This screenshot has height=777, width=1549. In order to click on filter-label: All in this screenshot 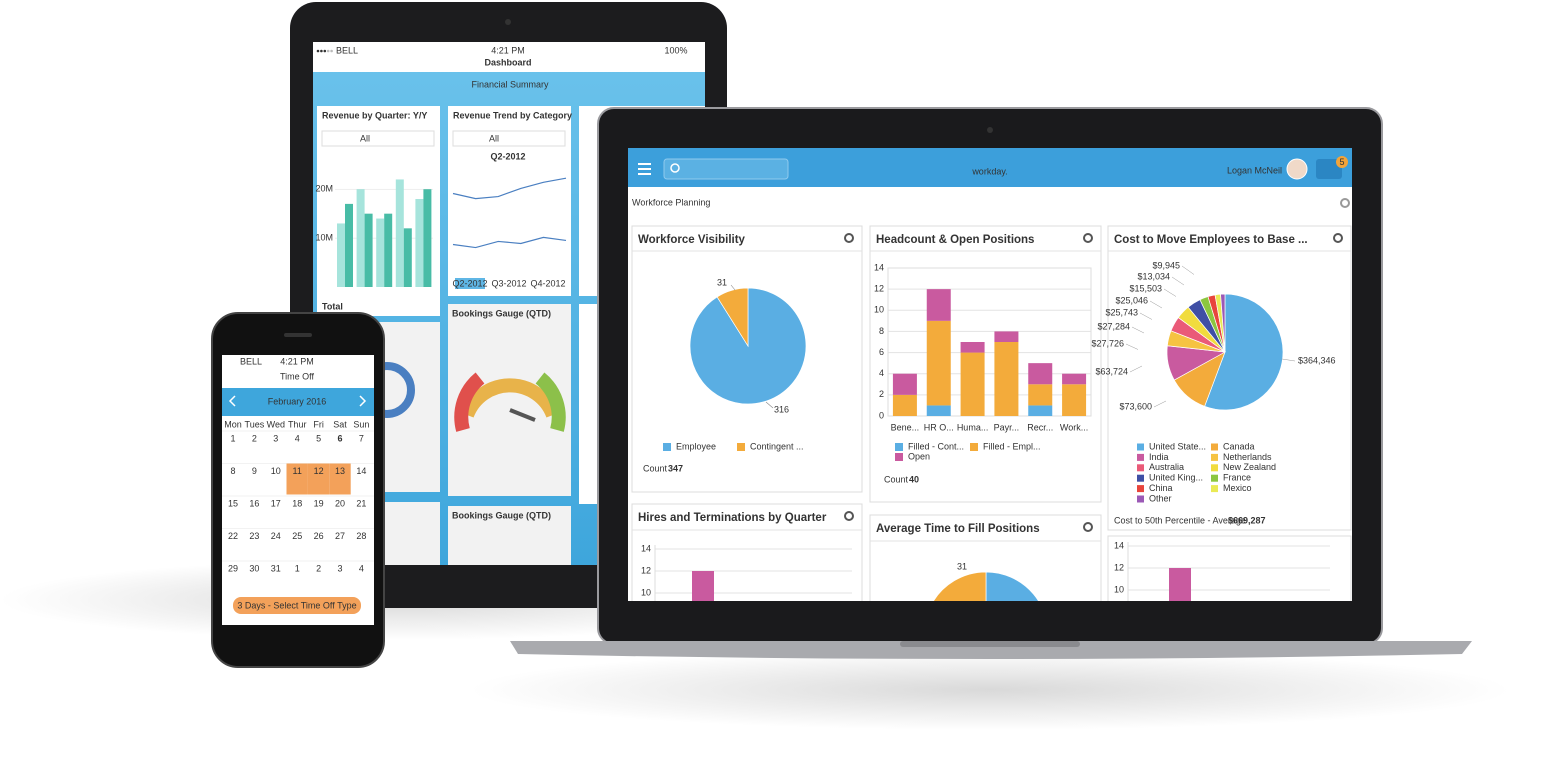, I will do `click(494, 138)`.